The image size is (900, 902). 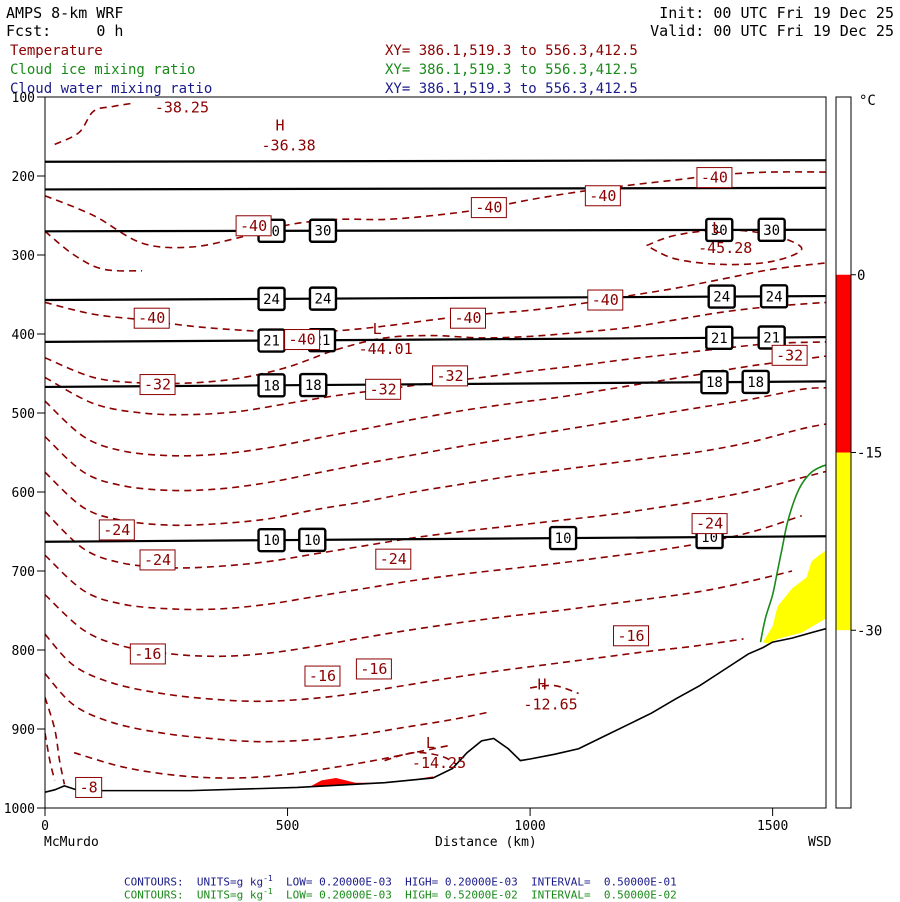 What do you see at coordinates (511, 70) in the screenshot?
I see `xy-cloud-ice: XY= 386.1,519.3 to 556.3,412.5` at bounding box center [511, 70].